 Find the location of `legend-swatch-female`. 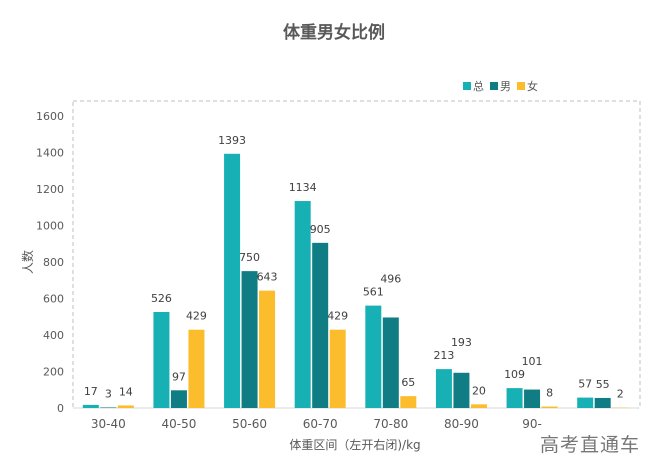

legend-swatch-female is located at coordinates (521, 86).